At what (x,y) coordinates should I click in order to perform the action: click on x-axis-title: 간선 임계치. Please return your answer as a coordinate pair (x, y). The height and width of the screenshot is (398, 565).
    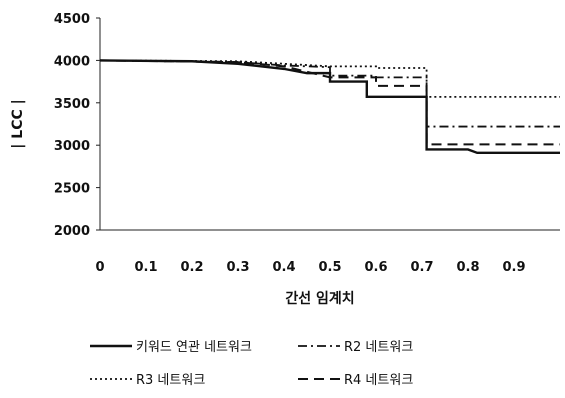
    Looking at the image, I should click on (319, 298).